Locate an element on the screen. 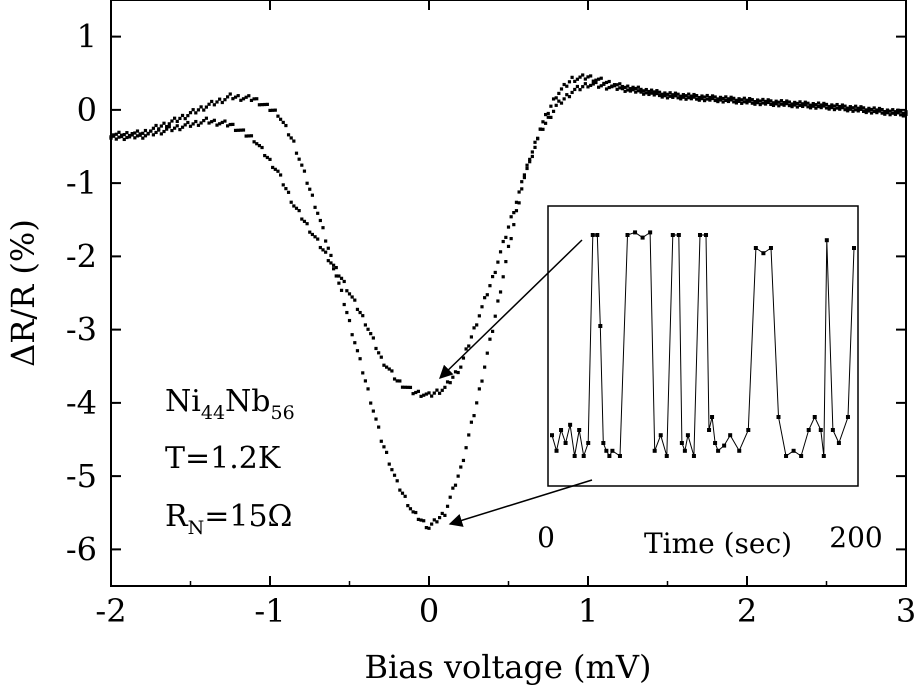 This screenshot has height=687, width=914. material-ni: Ni is located at coordinates (183, 401).